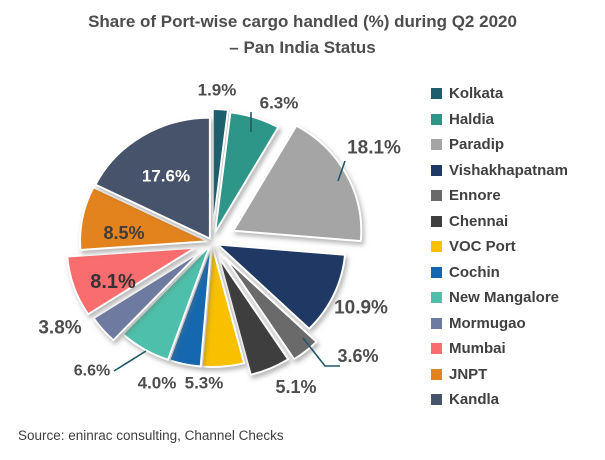 The image size is (605, 460). What do you see at coordinates (59, 328) in the screenshot?
I see `pie-label-mormugao: 3.8%` at bounding box center [59, 328].